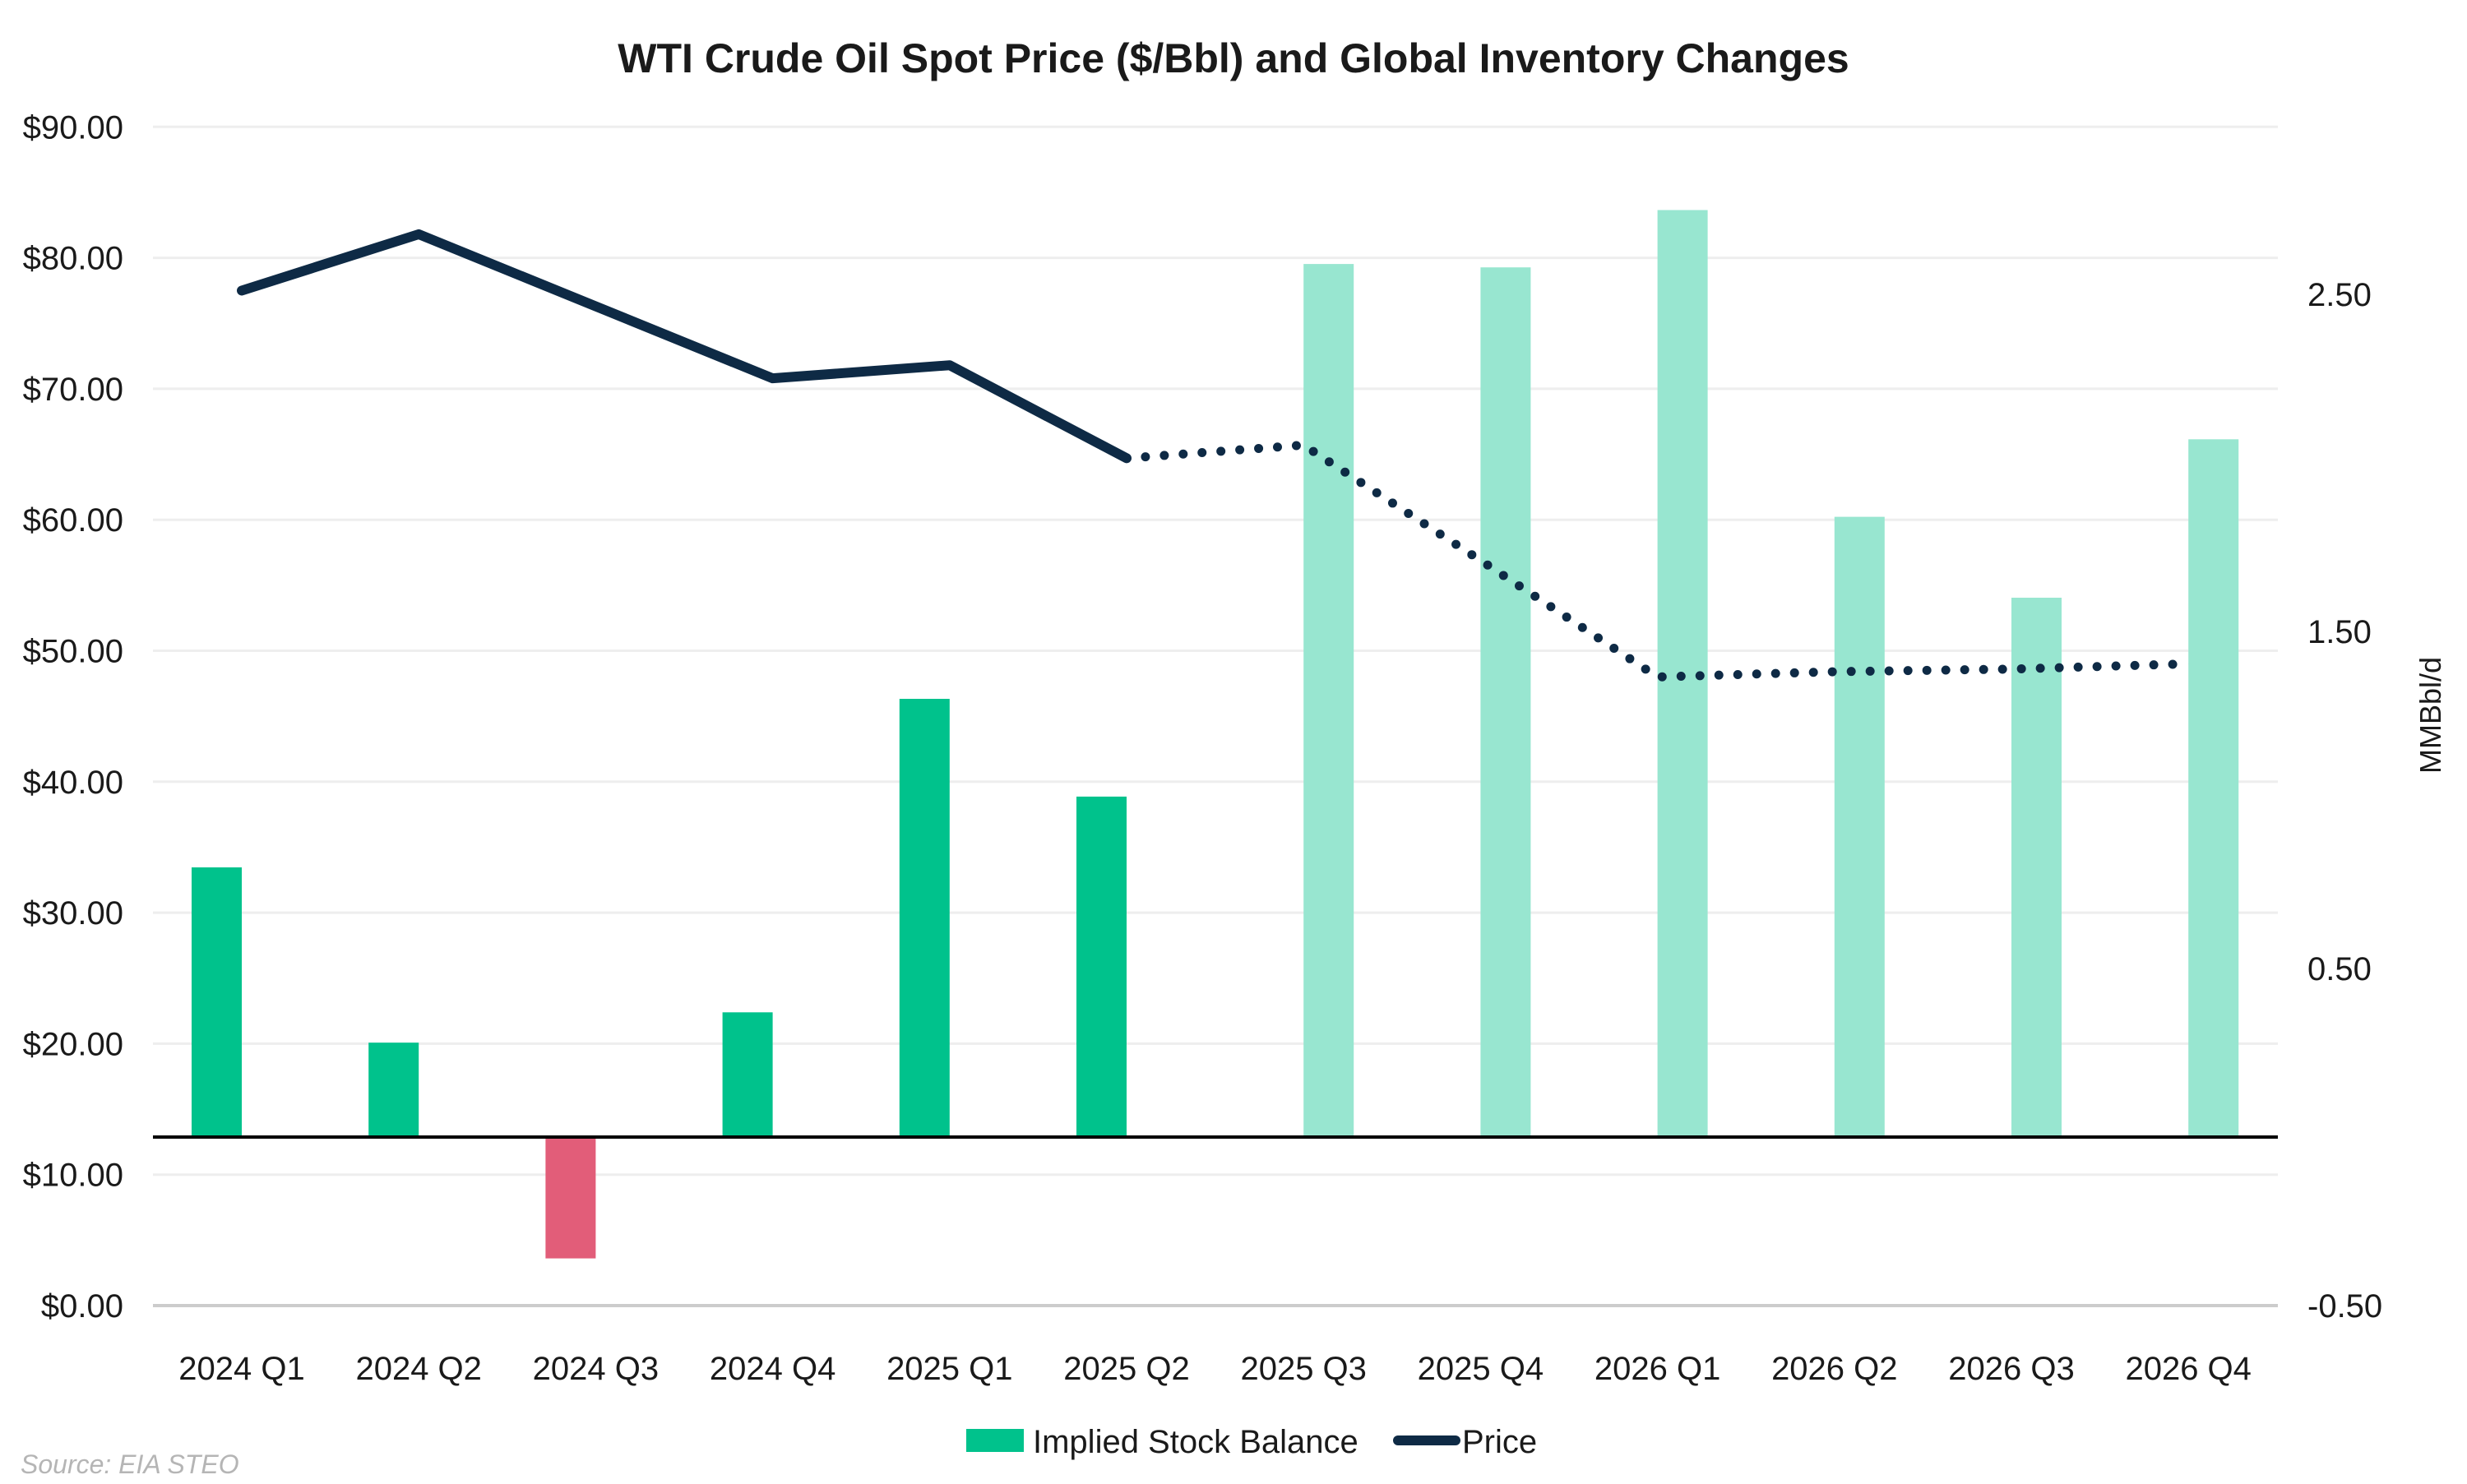  I want to click on left-tick-label: $90.00, so click(73, 128).